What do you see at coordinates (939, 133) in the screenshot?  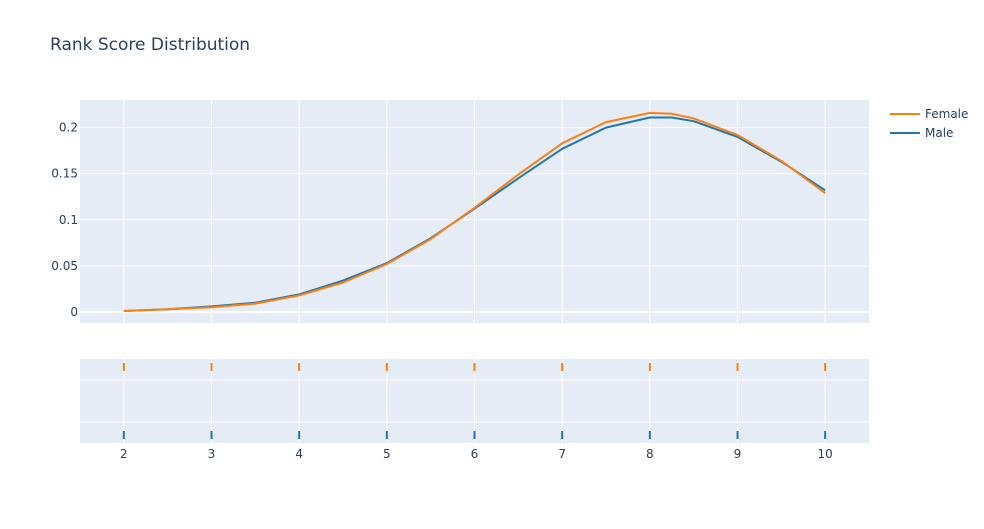 I see `legend-label: Male` at bounding box center [939, 133].